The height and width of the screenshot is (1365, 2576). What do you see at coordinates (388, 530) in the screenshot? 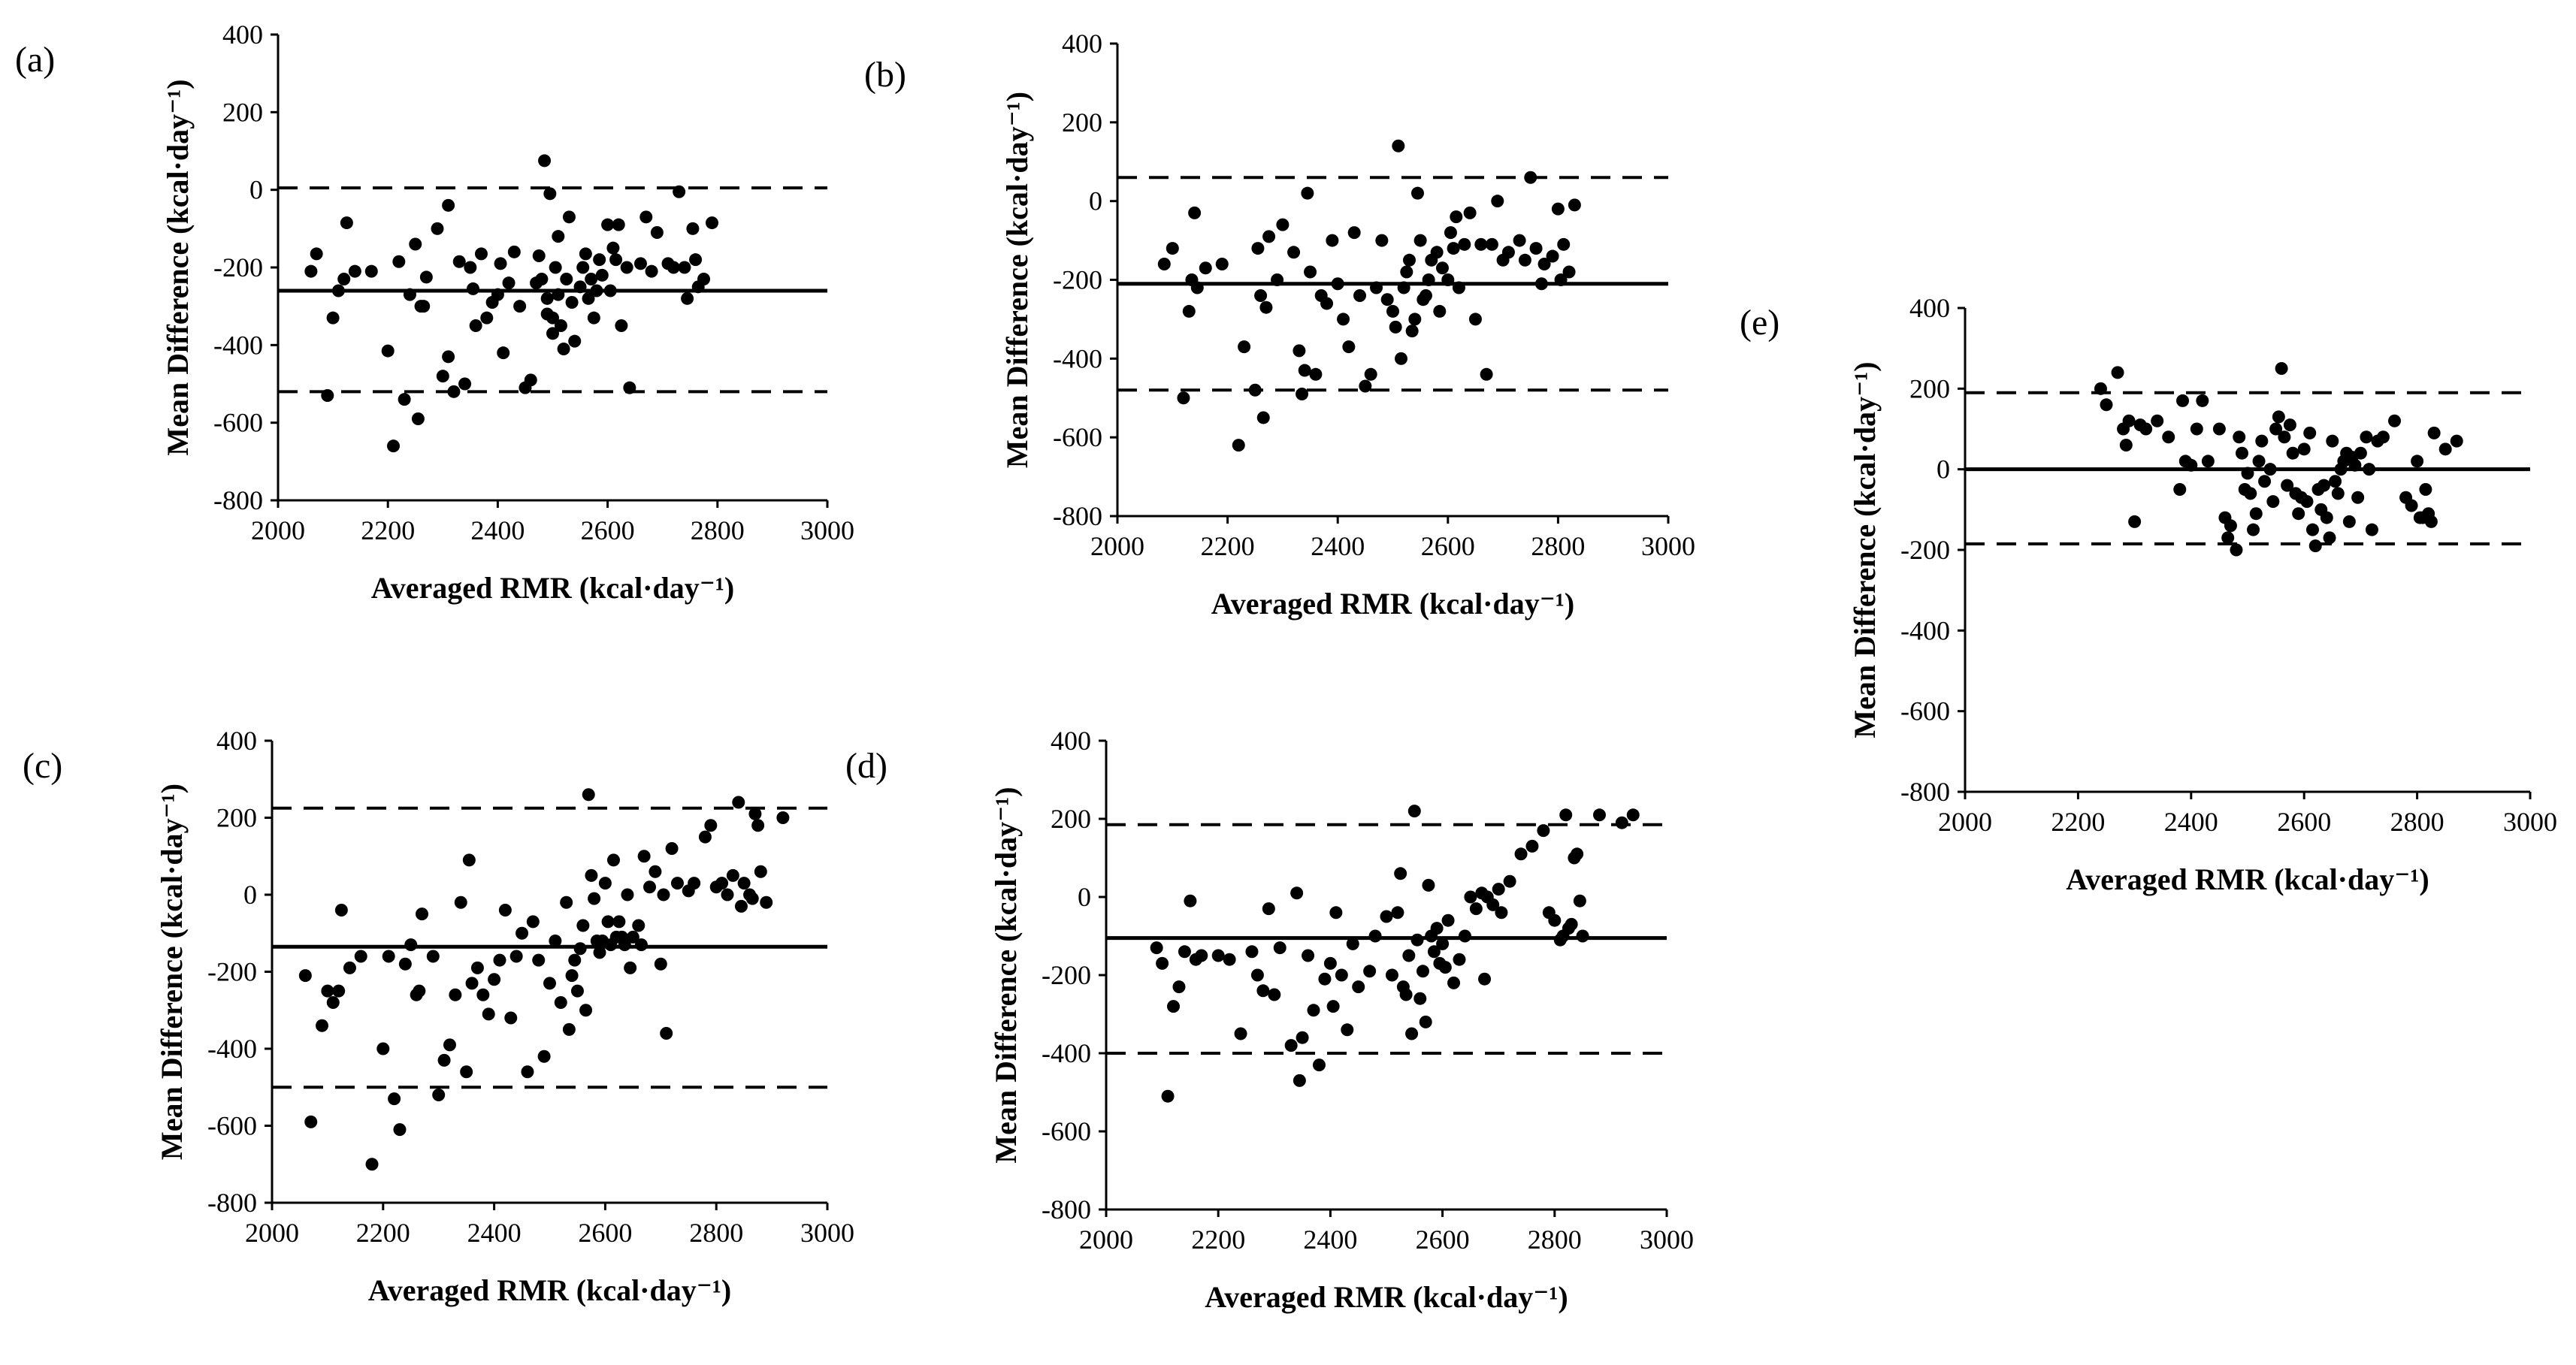
I see `x-tick-label: 2200` at bounding box center [388, 530].